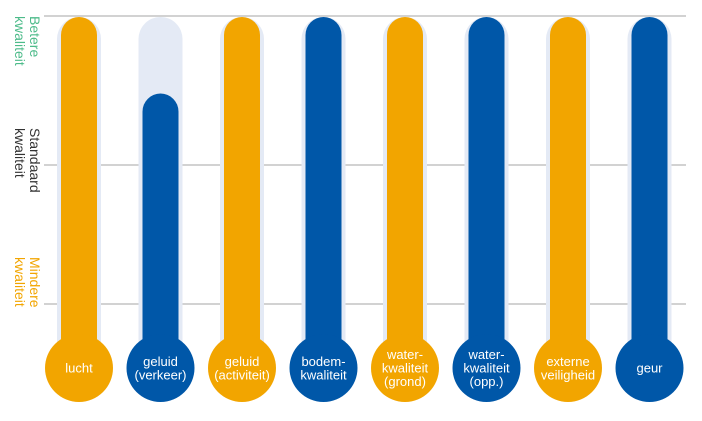 The image size is (702, 421). I want to click on category-label-3-line-0: bodem-, so click(323, 361).